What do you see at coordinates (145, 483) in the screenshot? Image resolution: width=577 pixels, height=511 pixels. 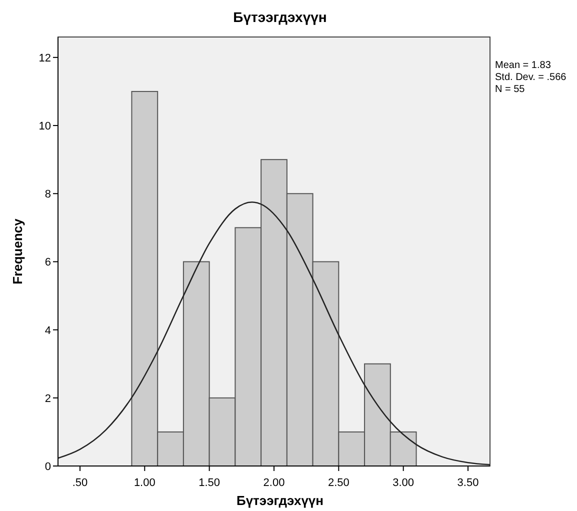 I see `x-tick-label: 1.00` at bounding box center [145, 483].